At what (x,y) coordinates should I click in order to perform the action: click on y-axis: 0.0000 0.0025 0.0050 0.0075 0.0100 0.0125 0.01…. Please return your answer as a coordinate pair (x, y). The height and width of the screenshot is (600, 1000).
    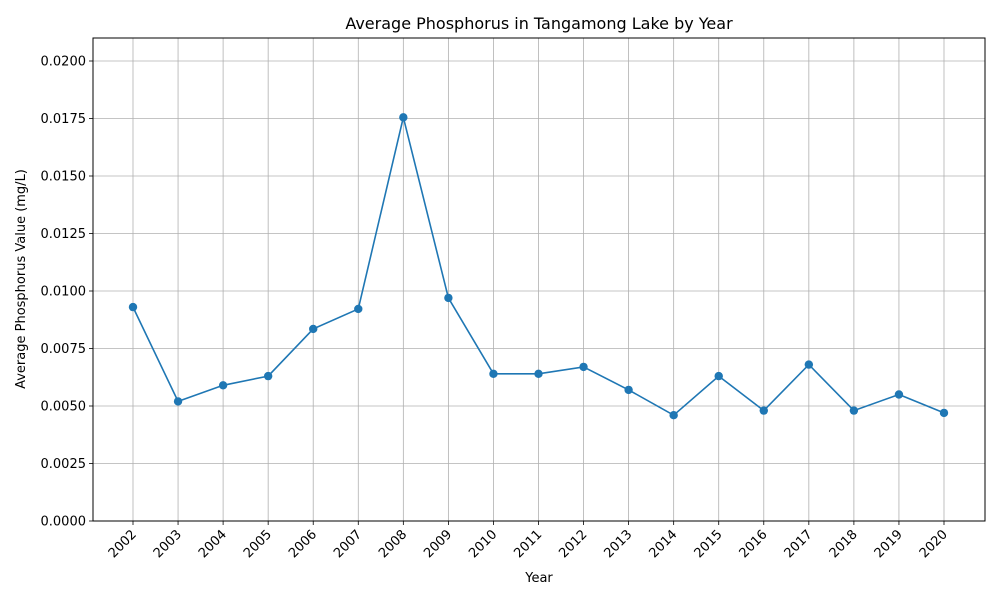
    Looking at the image, I should click on (67, 292).